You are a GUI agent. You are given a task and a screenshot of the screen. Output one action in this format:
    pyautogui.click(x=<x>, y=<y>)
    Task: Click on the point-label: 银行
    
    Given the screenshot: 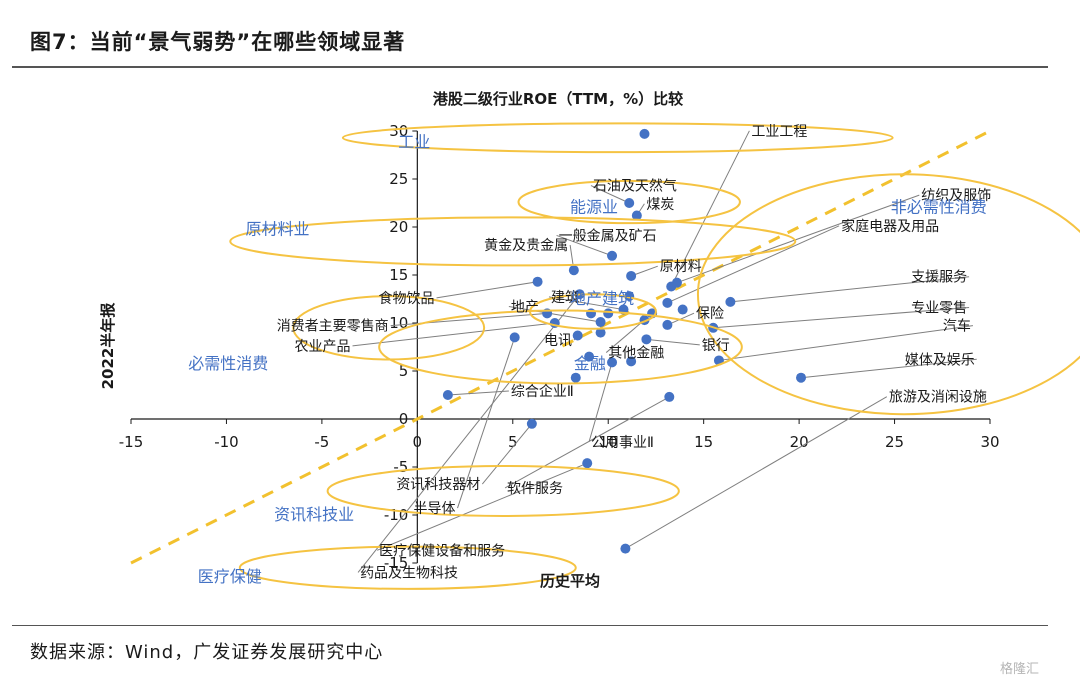 What is the action you would take?
    pyautogui.click(x=716, y=346)
    